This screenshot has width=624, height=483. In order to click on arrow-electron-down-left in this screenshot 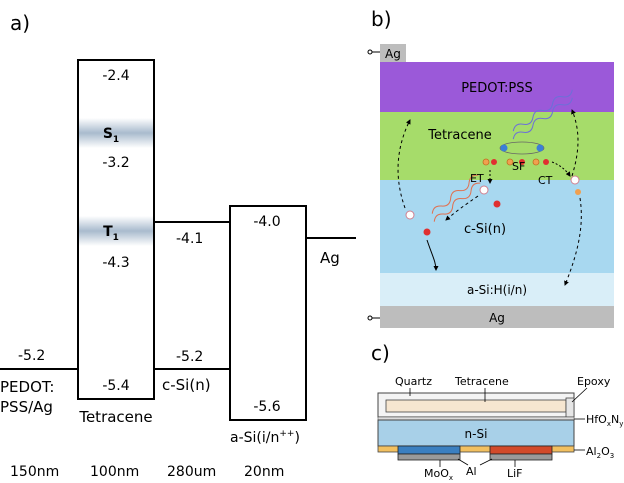, I will do `click(432, 255)`.